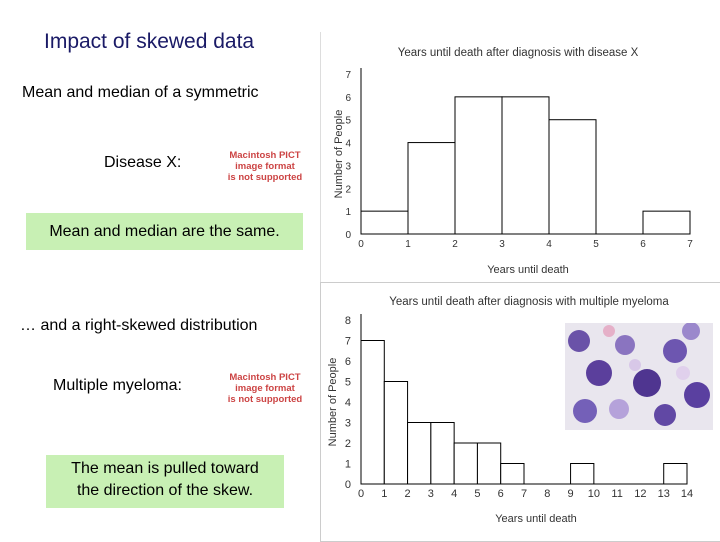 This screenshot has height=542, width=720. Describe the element at coordinates (664, 494) in the screenshot. I see `x-tick-label: 13` at that location.